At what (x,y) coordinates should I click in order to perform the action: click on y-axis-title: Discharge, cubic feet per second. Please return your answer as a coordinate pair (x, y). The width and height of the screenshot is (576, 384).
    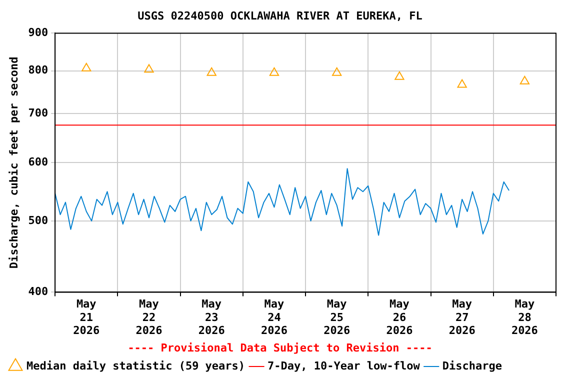
    Looking at the image, I should click on (13, 162).